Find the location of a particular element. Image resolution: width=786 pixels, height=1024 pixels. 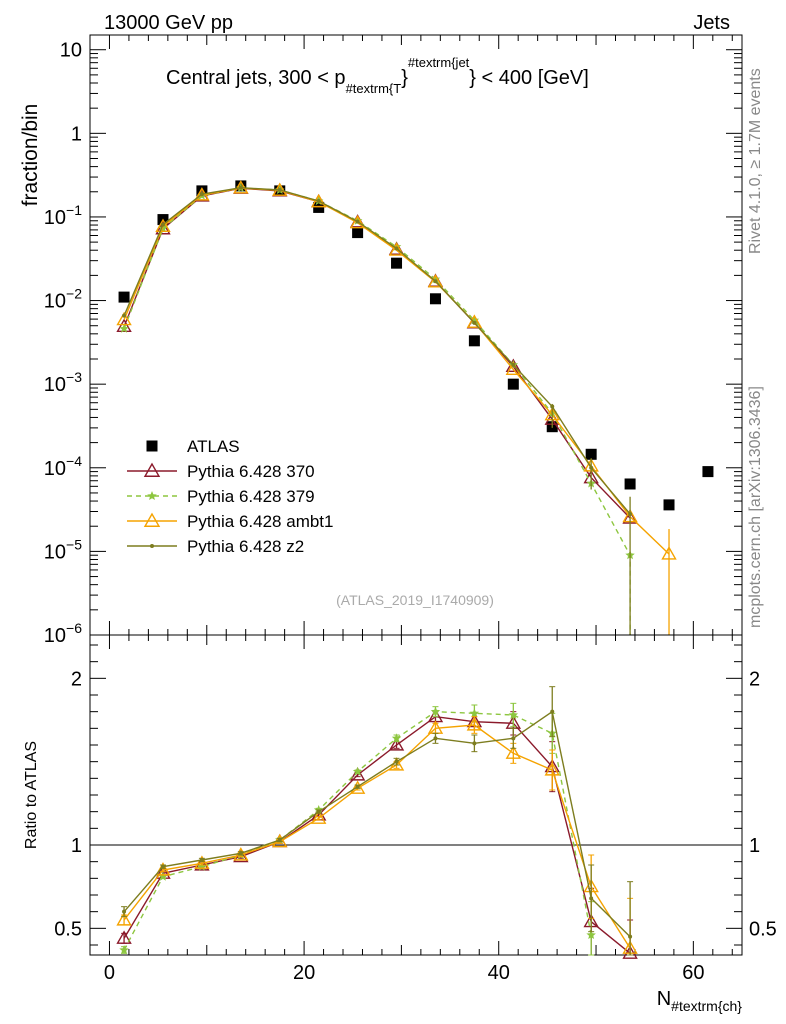

x-tick-label: 0 is located at coordinates (109, 973).